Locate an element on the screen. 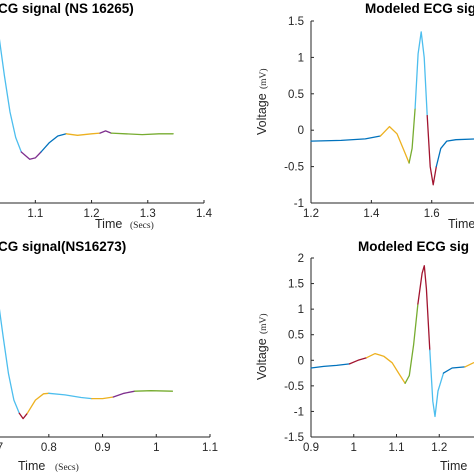 The height and width of the screenshot is (474, 474). y-tick-label: -1.5 is located at coordinates (294, 438).